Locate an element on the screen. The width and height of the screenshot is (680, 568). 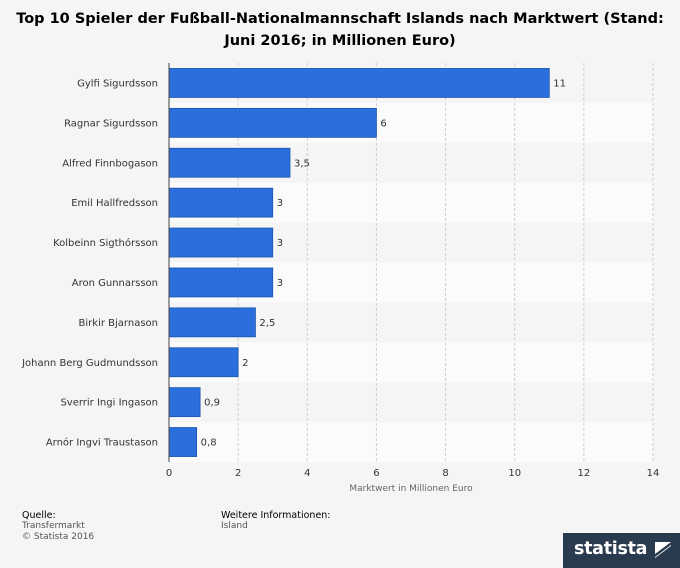
data-label: 3,5 is located at coordinates (302, 163).